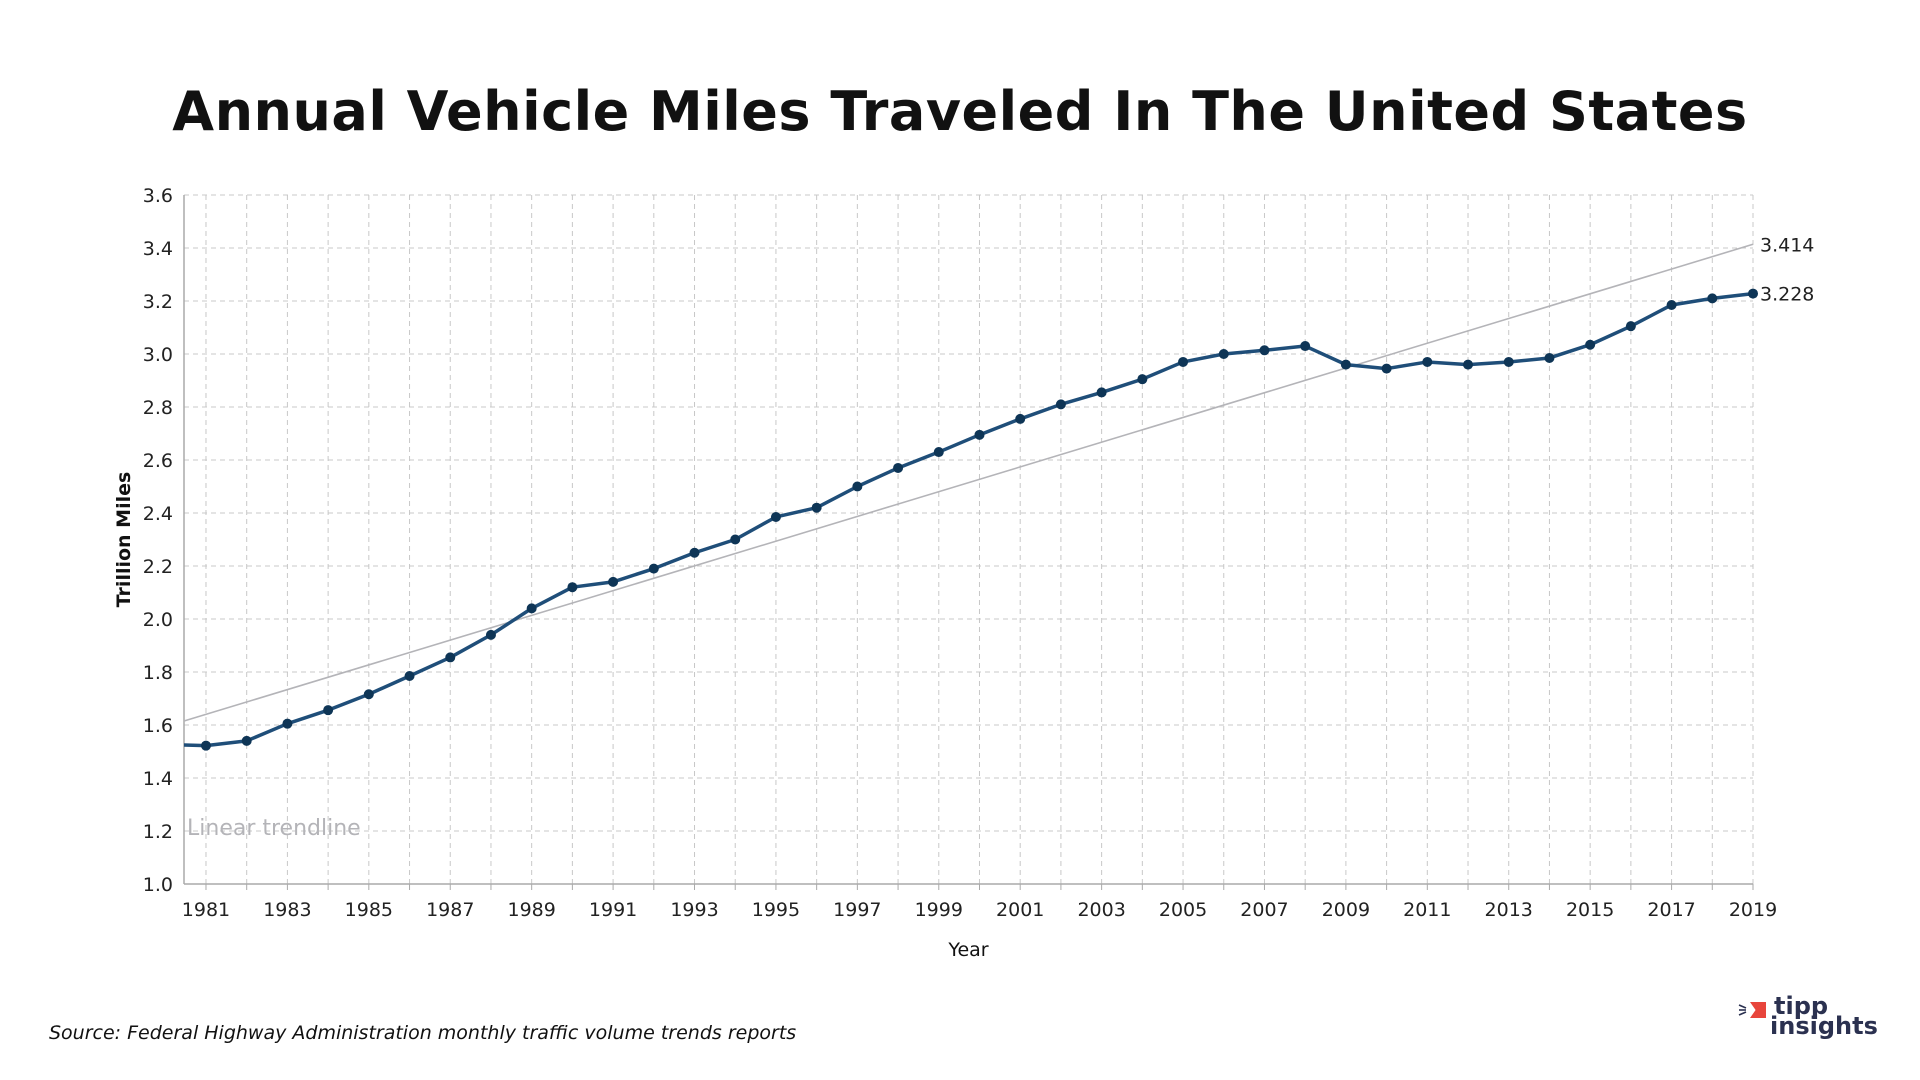  What do you see at coordinates (158, 408) in the screenshot?
I see `y-tick-label: 2.8` at bounding box center [158, 408].